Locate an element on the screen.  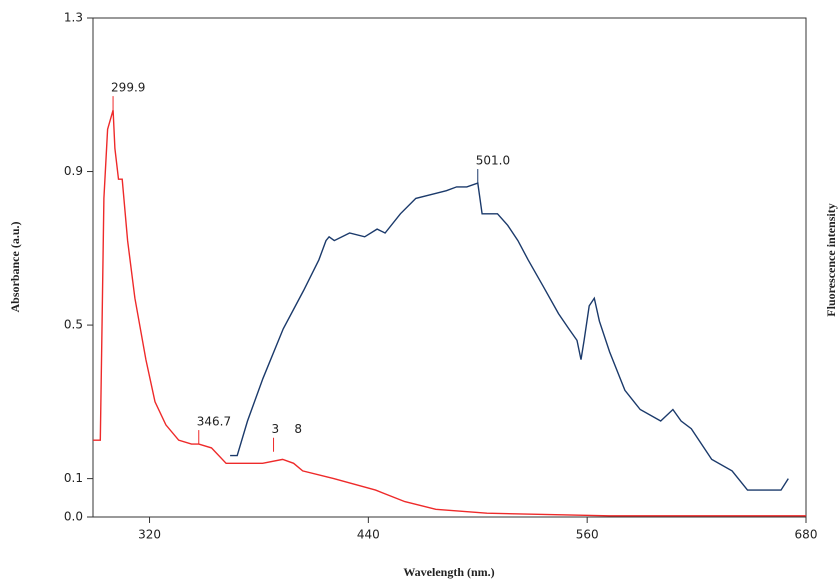
y-axis-label: Absorbance (a.u.) is located at coordinates (15, 266).